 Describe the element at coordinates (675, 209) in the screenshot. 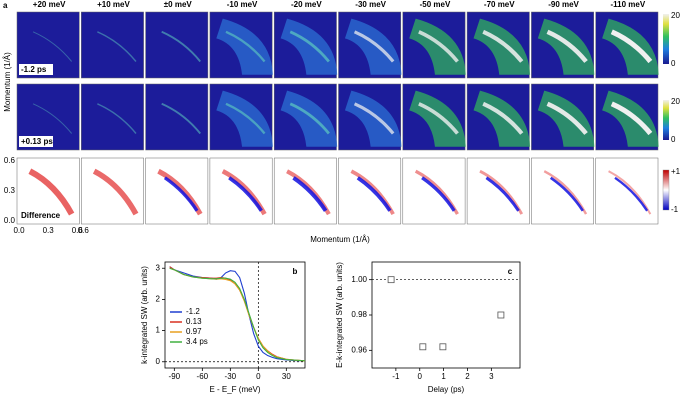

I see `colorbar-label: -1` at that location.